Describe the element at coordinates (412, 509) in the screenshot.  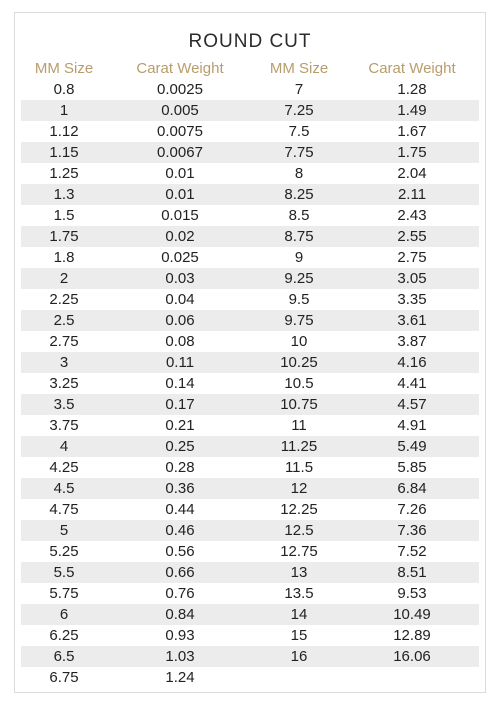
I see `carat-weight-cell: 7.26` at that location.